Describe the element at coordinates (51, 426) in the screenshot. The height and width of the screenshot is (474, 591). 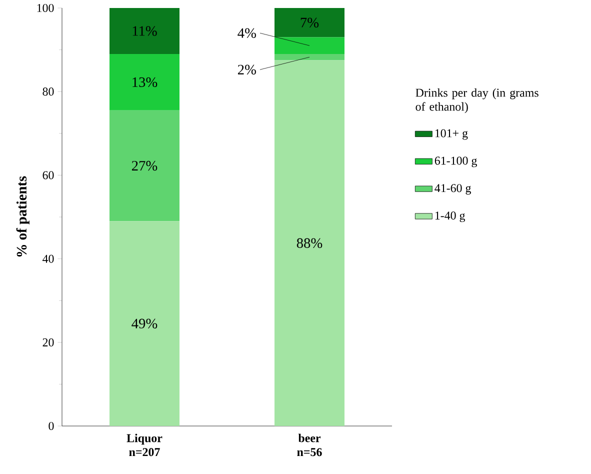
I see `y-tick-label: 0` at that location.